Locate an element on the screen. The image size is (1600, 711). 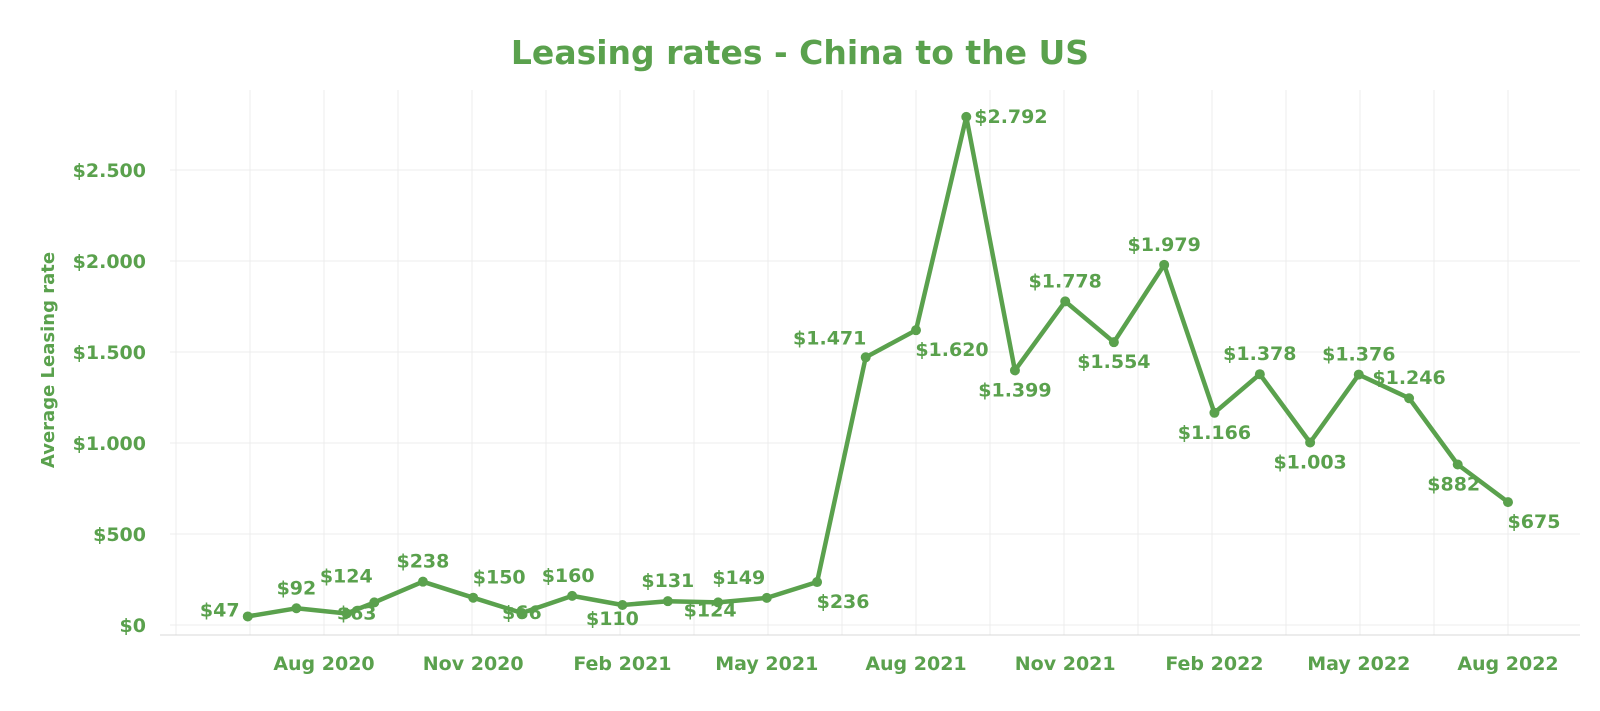
x-tick-label: Aug 2022 is located at coordinates (1507, 664).